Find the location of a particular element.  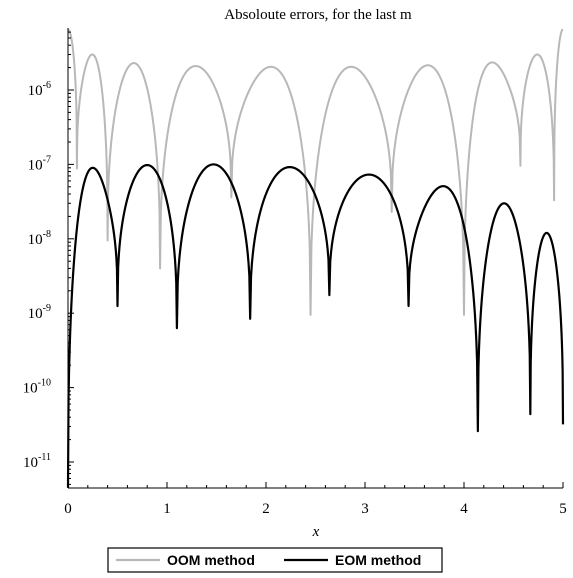

x-tick-label: 5 is located at coordinates (563, 509).